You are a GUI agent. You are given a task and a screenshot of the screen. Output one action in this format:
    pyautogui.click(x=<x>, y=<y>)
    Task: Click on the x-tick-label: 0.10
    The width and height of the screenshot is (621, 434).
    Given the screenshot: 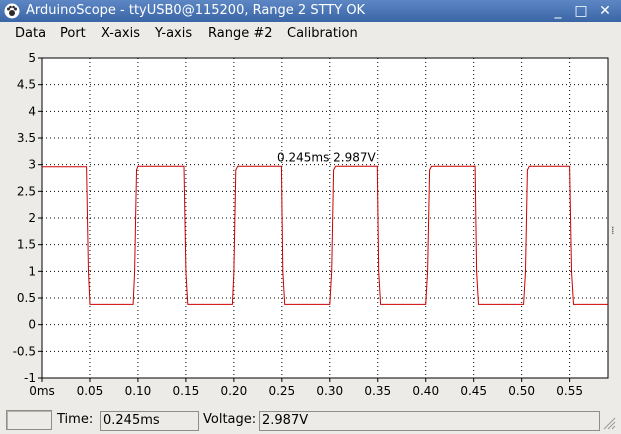 What is the action you would take?
    pyautogui.click(x=138, y=391)
    